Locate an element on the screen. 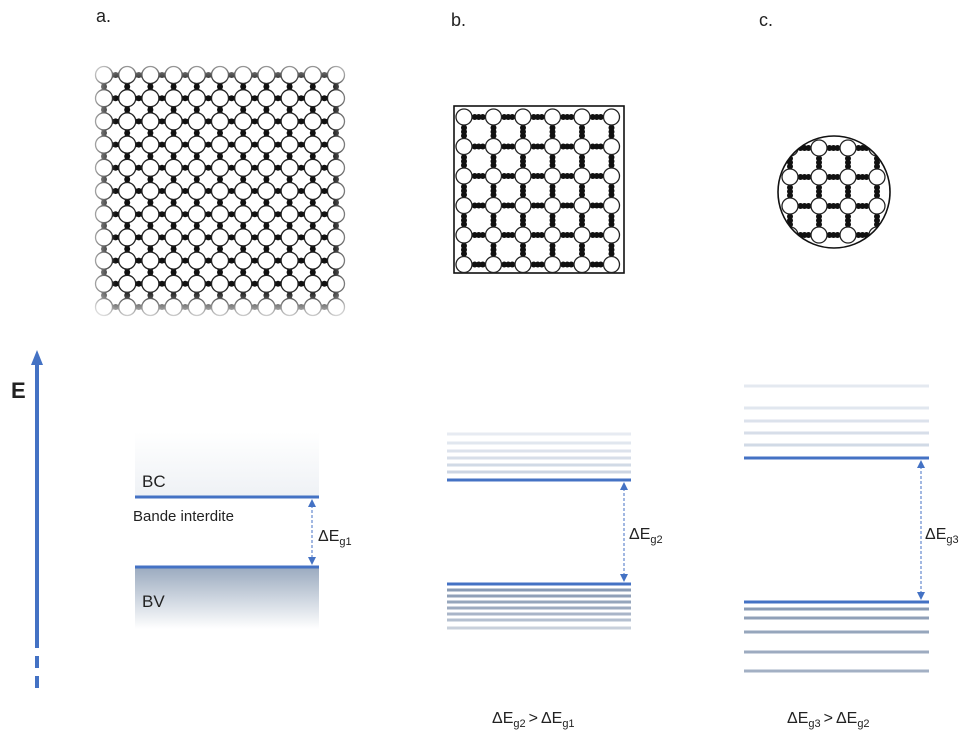  energy-axis-label: E is located at coordinates (18, 390).